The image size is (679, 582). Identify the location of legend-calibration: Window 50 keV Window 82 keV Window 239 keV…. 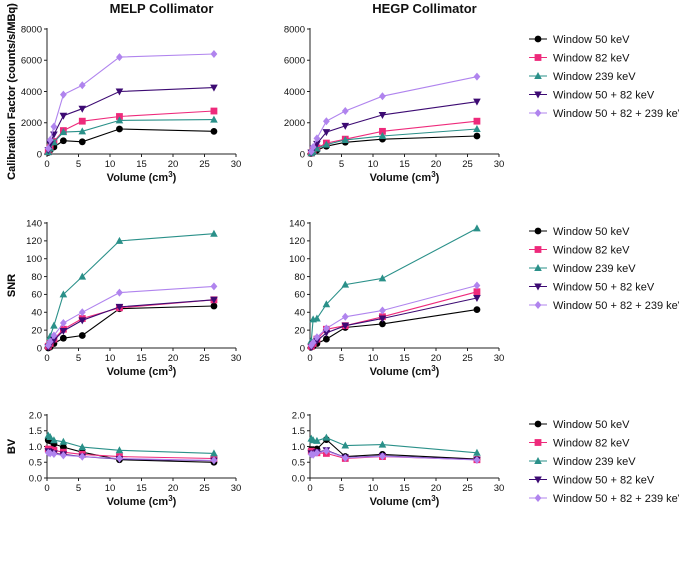
(604, 77).